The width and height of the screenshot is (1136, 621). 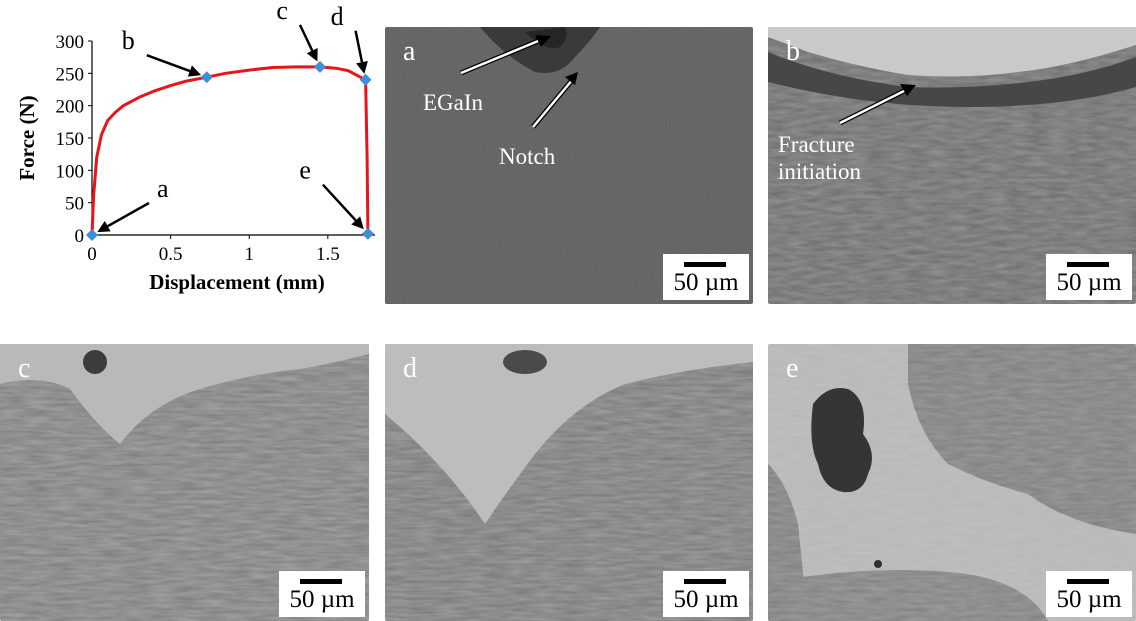 I want to click on scale-bar-c: 50 µm, so click(x=322, y=594).